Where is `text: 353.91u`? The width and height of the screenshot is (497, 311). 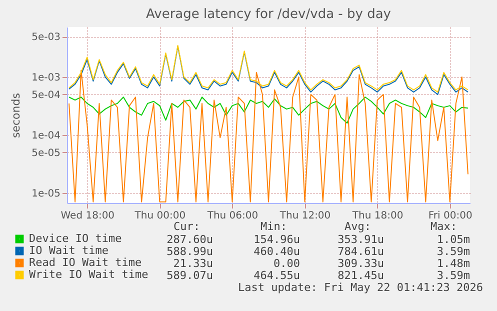
text: 353.91u is located at coordinates (361, 239).